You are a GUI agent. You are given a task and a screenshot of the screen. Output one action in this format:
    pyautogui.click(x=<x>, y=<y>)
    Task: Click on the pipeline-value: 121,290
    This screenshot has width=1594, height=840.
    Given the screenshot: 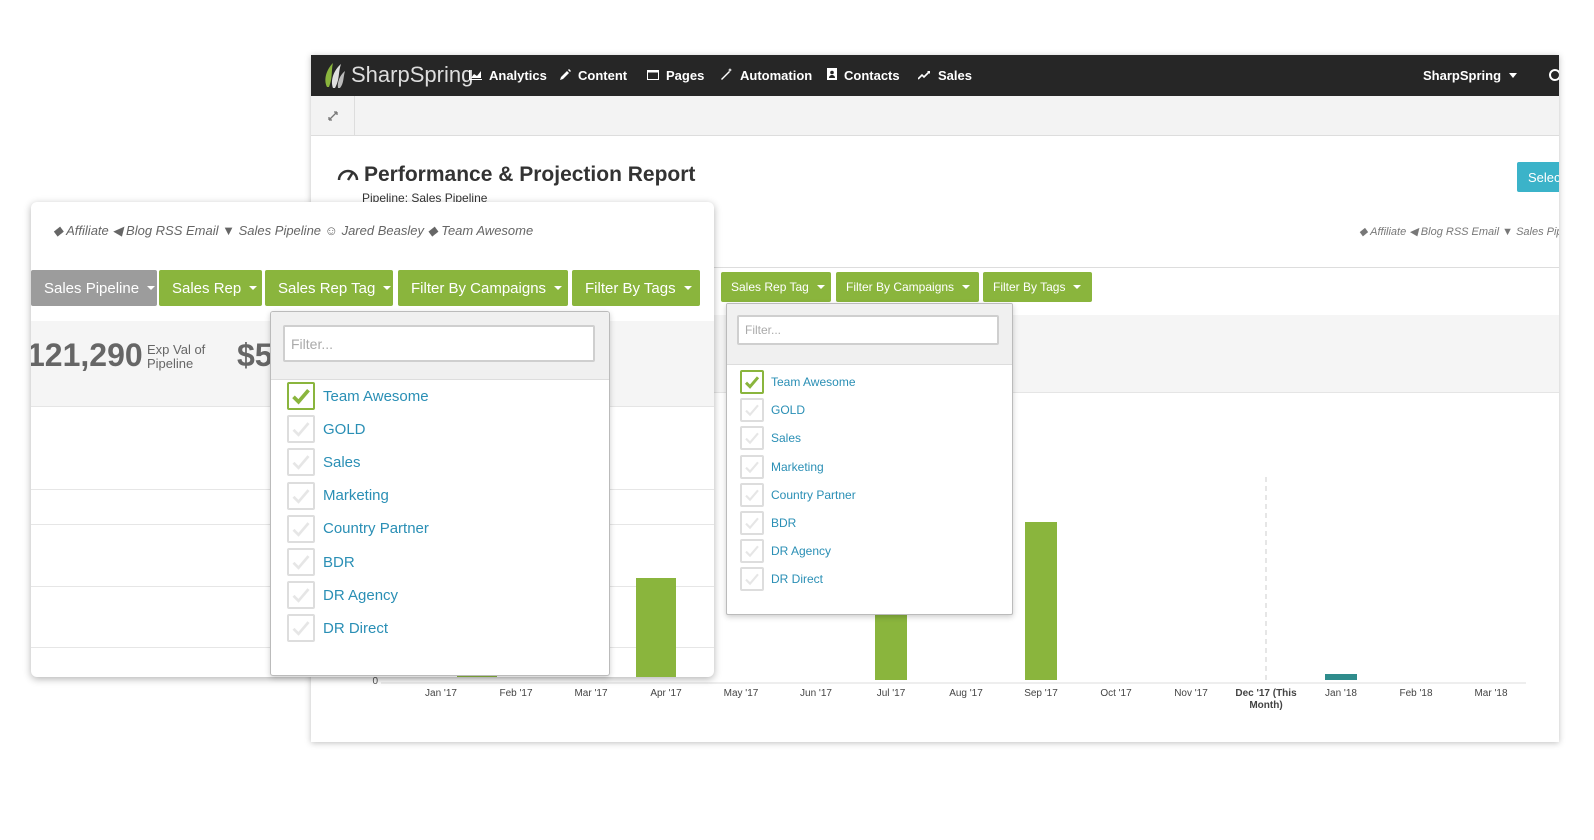 What is the action you would take?
    pyautogui.click(x=87, y=355)
    